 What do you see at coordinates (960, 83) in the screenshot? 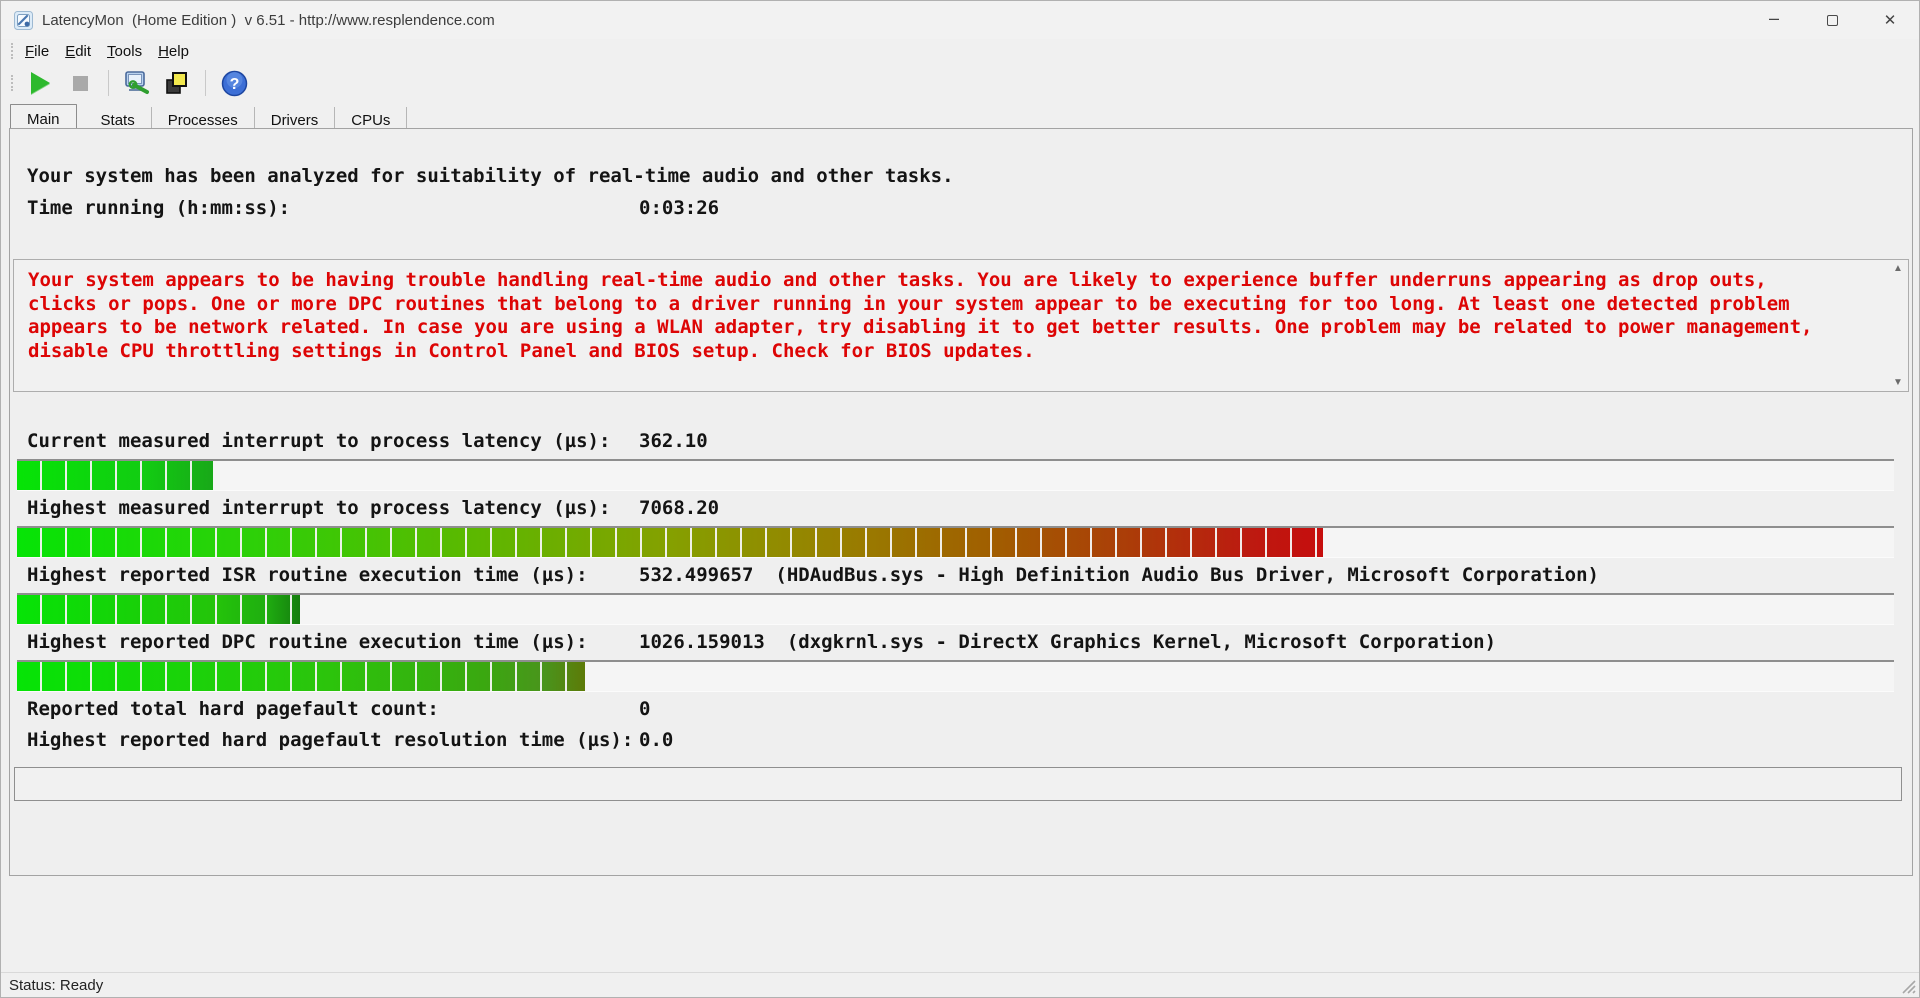
I see `toolbar: ?` at bounding box center [960, 83].